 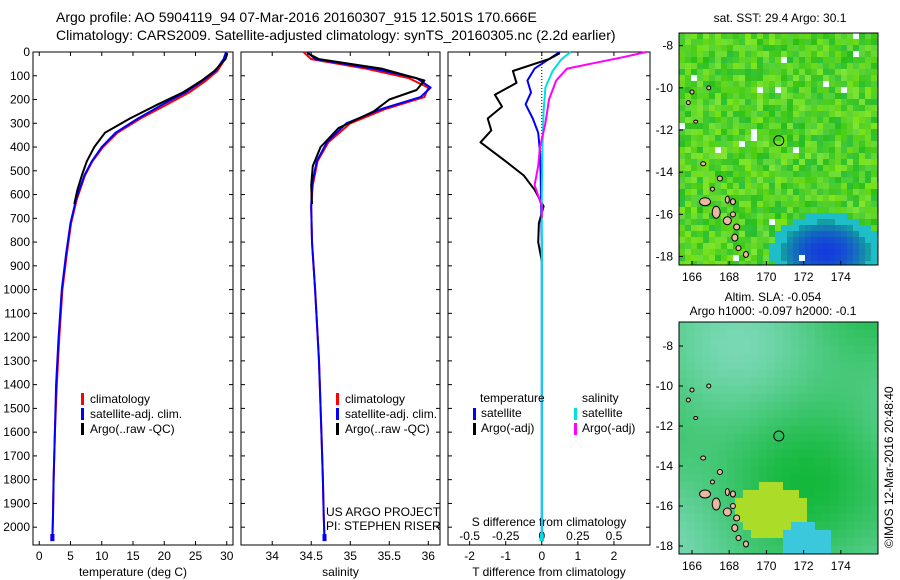 I want to click on sst-map-island, so click(x=703, y=164).